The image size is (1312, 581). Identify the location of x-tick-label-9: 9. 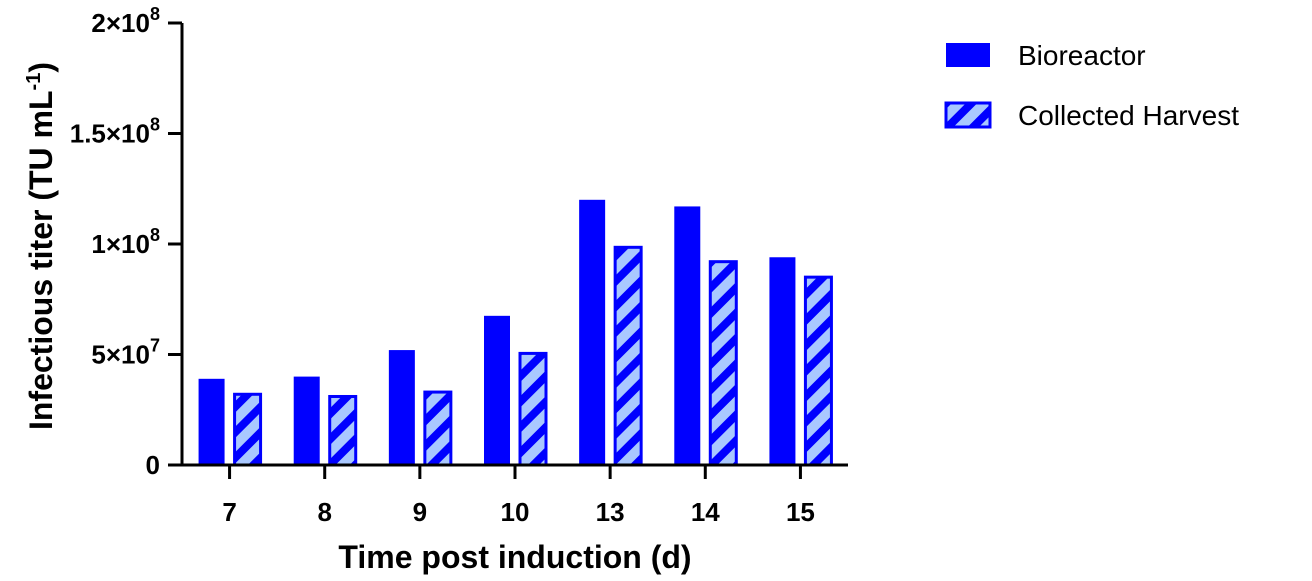
(420, 512).